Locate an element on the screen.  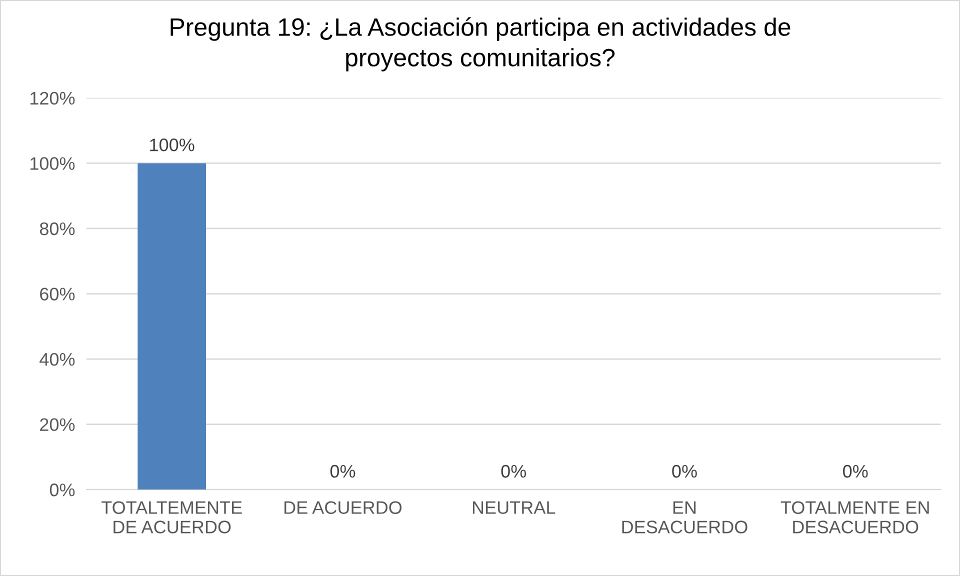
y-tick-label: 80% is located at coordinates (57, 229).